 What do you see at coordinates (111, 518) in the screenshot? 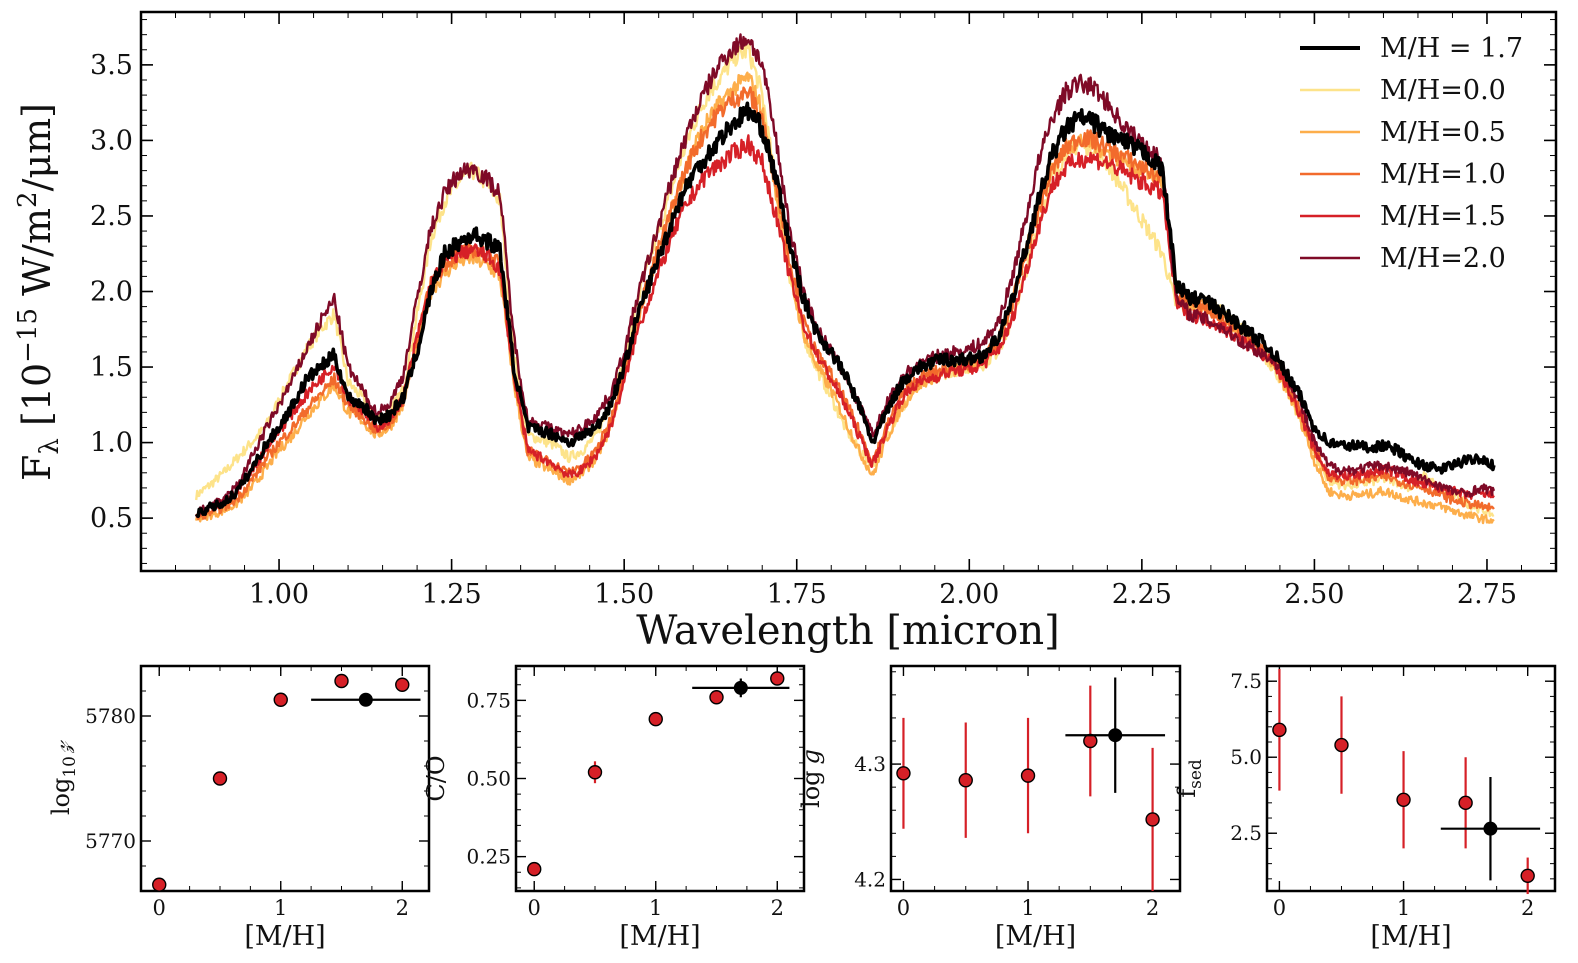
I see `y-tick-label: 0.5` at bounding box center [111, 518].